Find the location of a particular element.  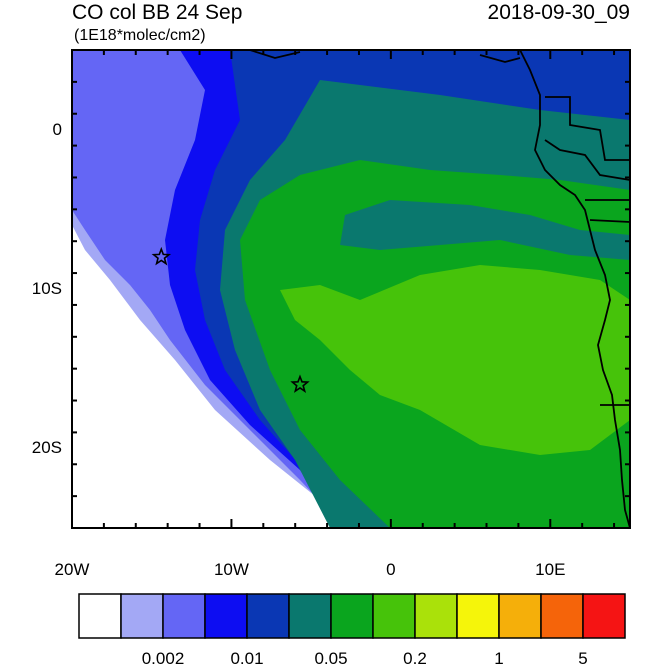

datetime-label: 2018-09-30_09 is located at coordinates (558, 12).